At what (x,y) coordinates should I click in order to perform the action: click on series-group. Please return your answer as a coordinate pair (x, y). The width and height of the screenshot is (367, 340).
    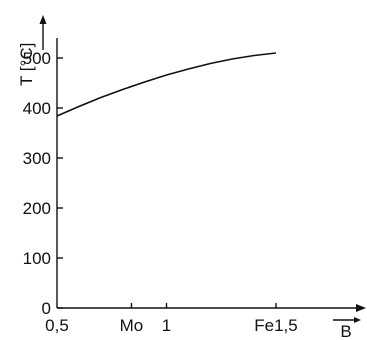
    Looking at the image, I should click on (166, 84).